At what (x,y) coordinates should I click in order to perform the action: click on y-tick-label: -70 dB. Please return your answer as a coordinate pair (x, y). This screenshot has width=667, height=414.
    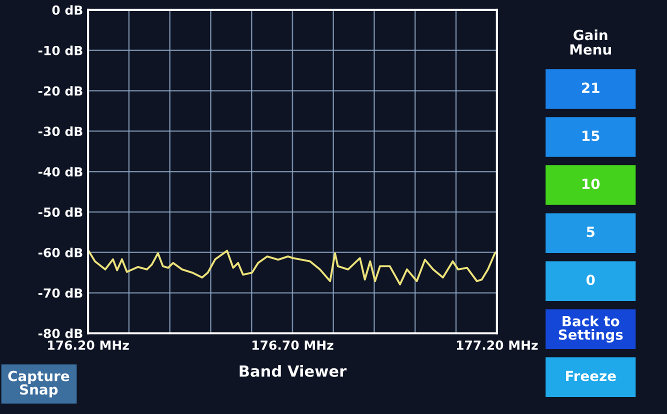
    Looking at the image, I should click on (60, 293).